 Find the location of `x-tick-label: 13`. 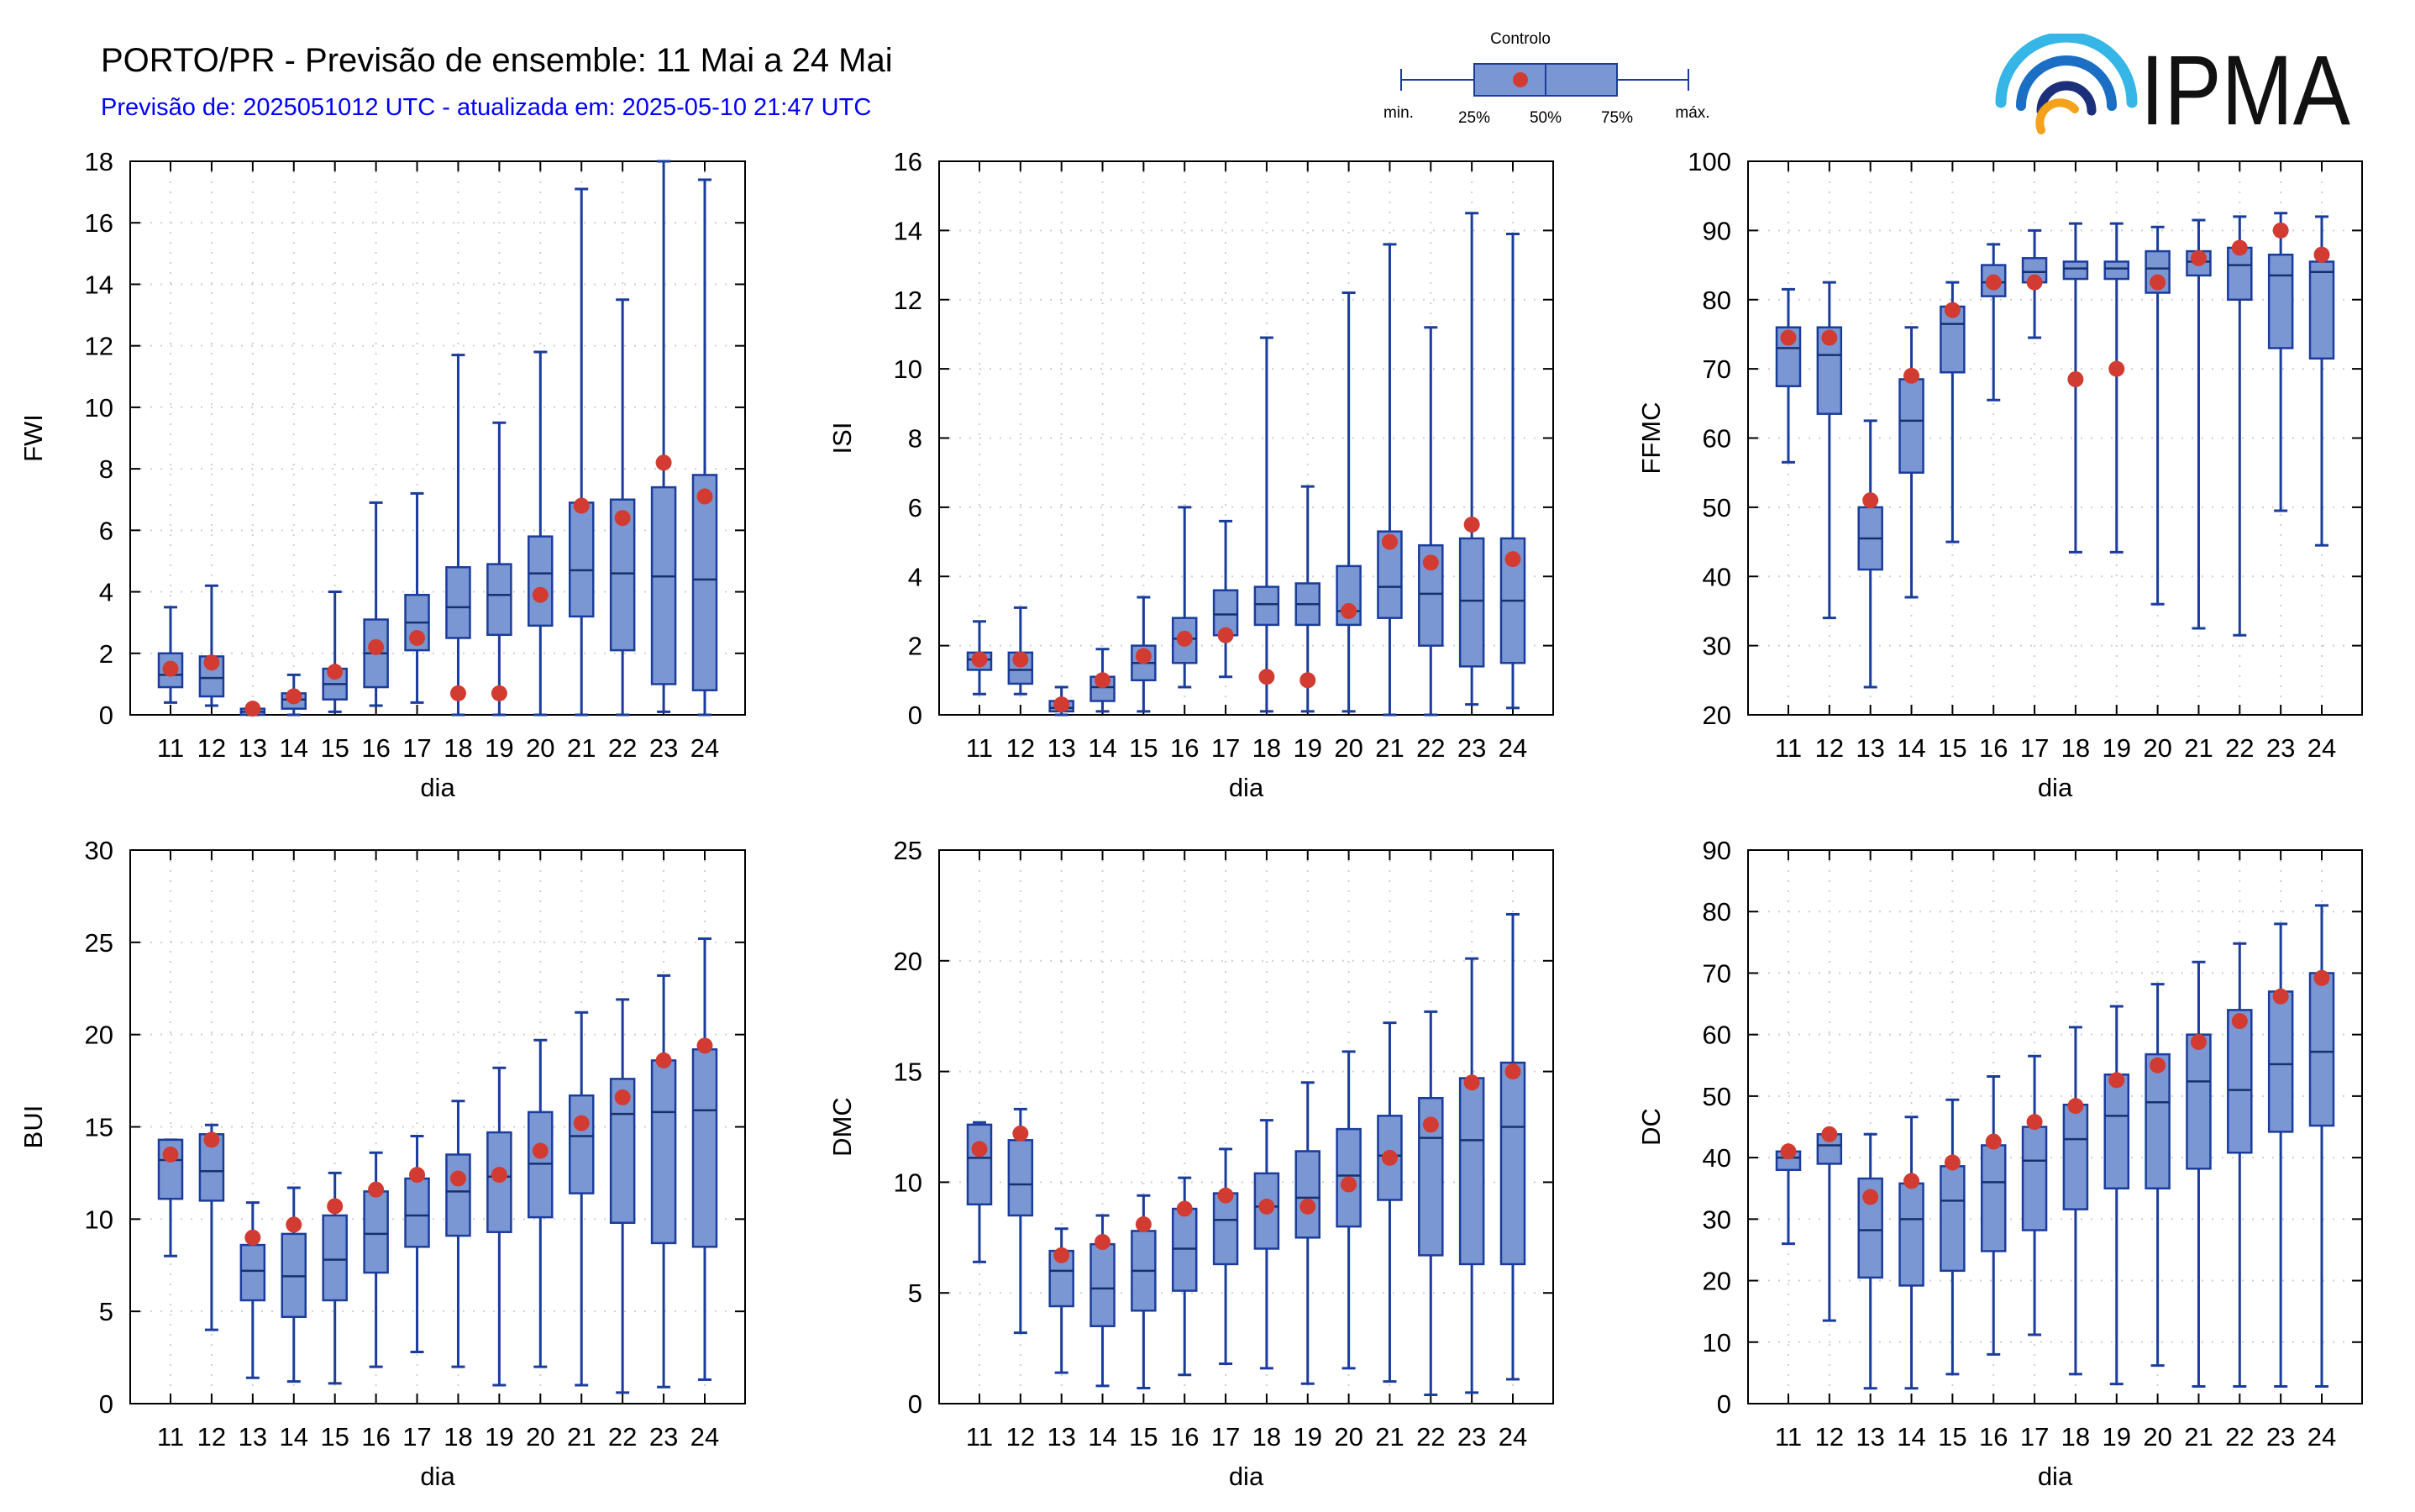

x-tick-label: 13 is located at coordinates (1870, 1437).